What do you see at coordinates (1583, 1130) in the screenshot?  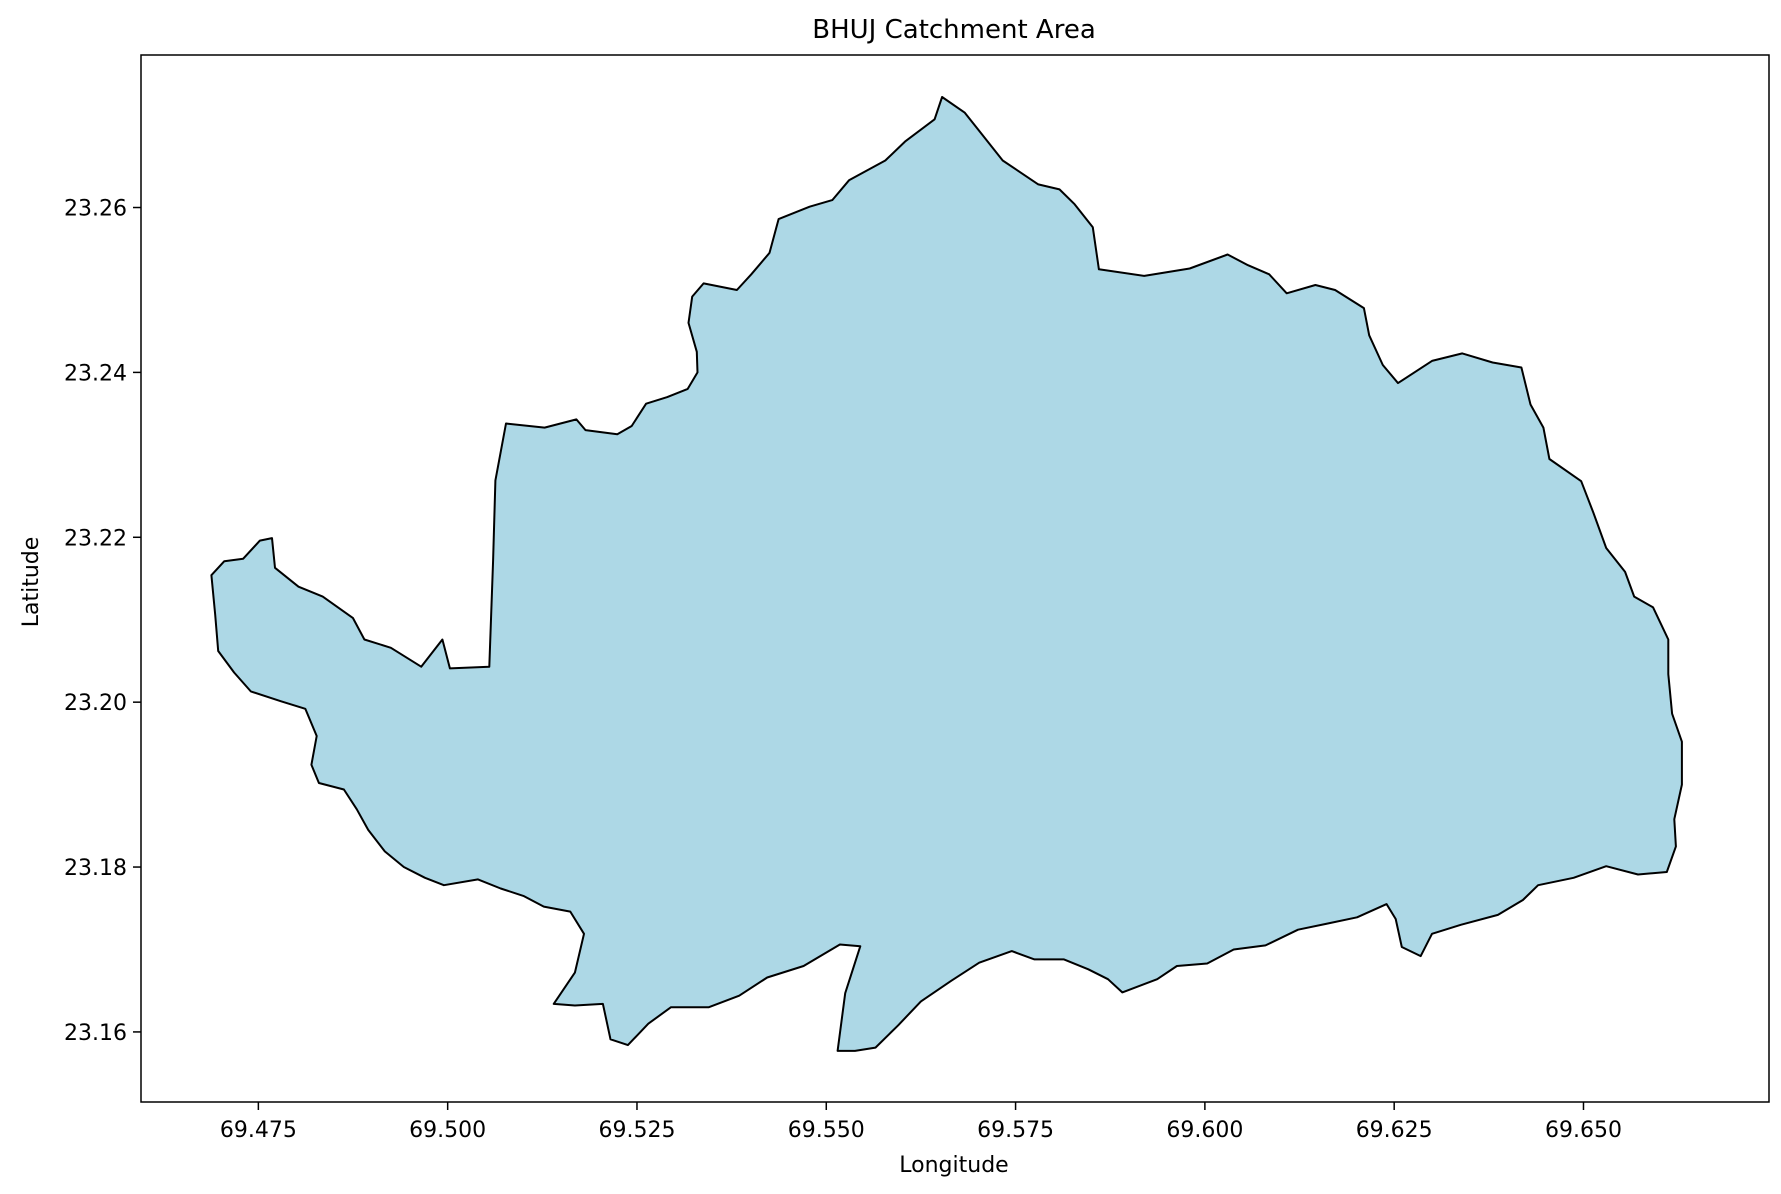 I see `x-tick-label: 69.650` at bounding box center [1583, 1130].